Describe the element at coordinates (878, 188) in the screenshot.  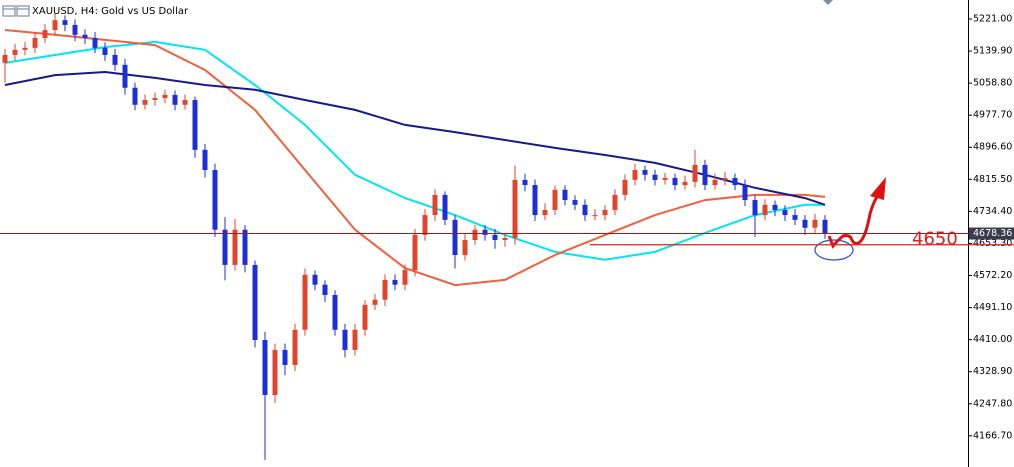
I see `forecast-arrow-head` at that location.